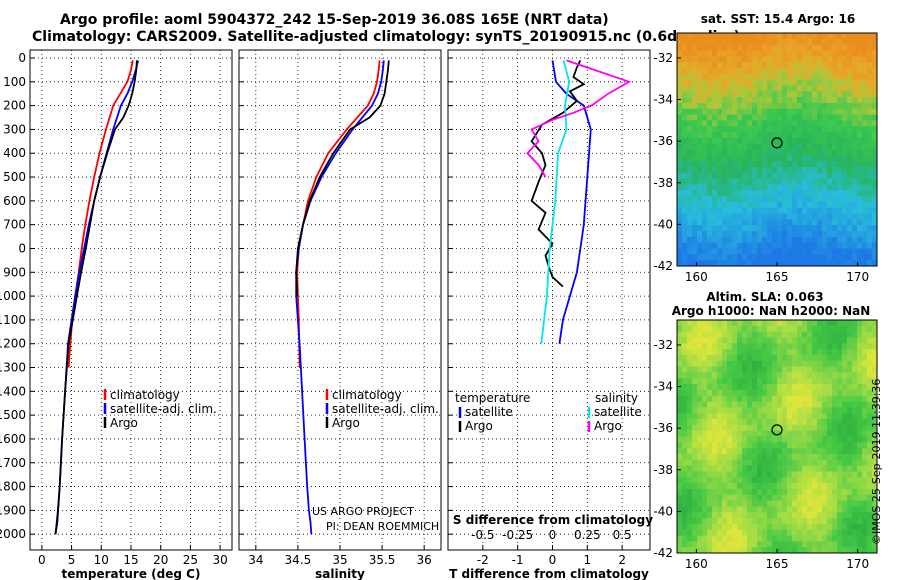 This screenshot has height=580, width=900. What do you see at coordinates (160, 560) in the screenshot?
I see `x-tick-label: 20` at bounding box center [160, 560].